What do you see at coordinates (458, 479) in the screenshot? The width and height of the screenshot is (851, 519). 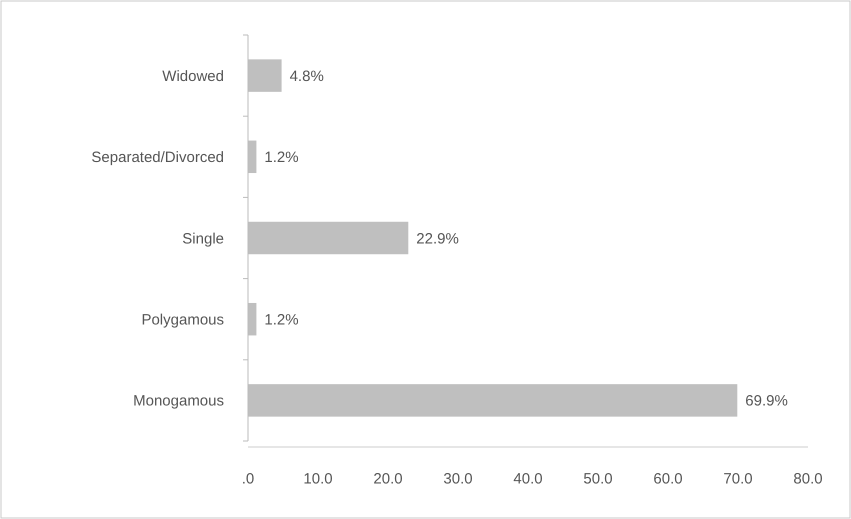 I see `x-tick-label: 30.0` at bounding box center [458, 479].